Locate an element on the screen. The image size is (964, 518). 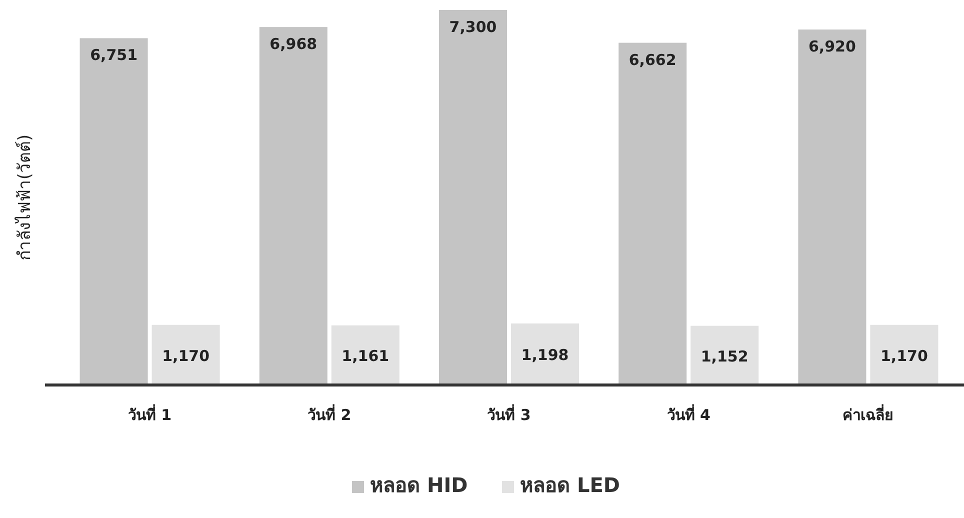
data-label: 6,968 is located at coordinates (294, 44).